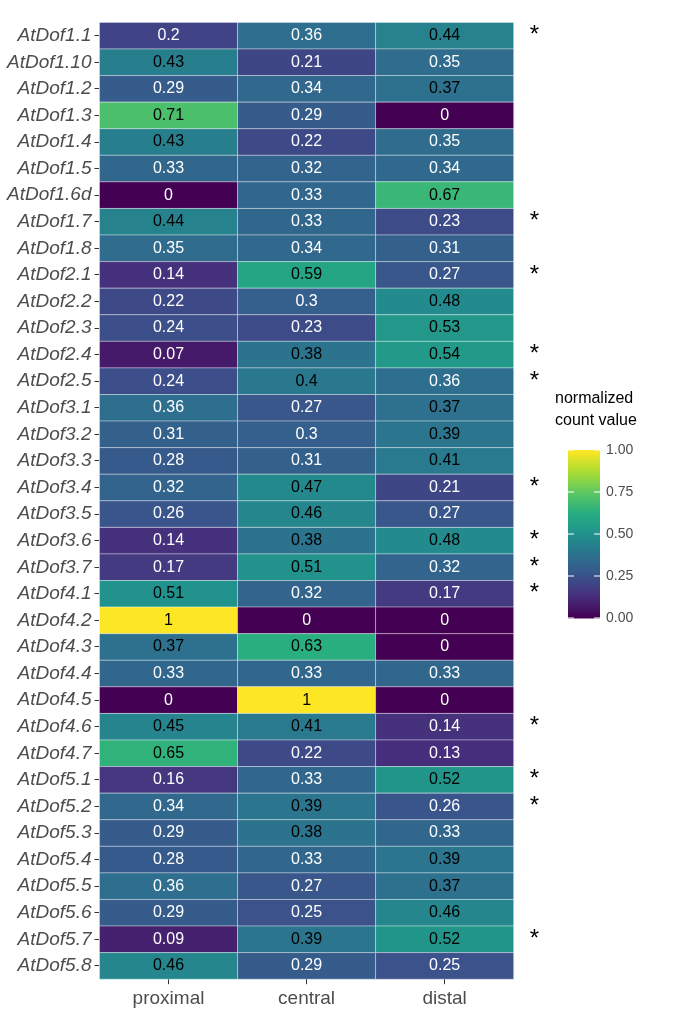  What do you see at coordinates (54, 433) in the screenshot?
I see `y-tick-label: AtDof3.2` at bounding box center [54, 433].